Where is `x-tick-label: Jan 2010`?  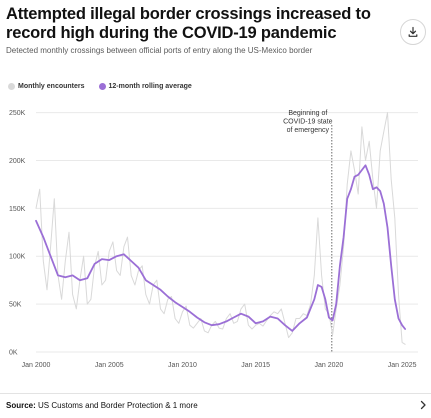
x-tick-label: Jan 2010 is located at coordinates (182, 365).